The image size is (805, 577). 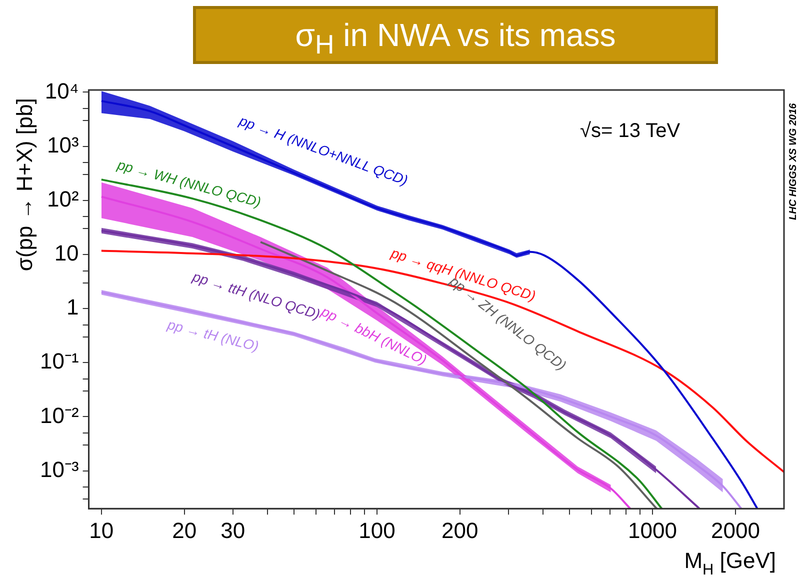 I want to click on x-tick-label: 30, so click(x=233, y=530).